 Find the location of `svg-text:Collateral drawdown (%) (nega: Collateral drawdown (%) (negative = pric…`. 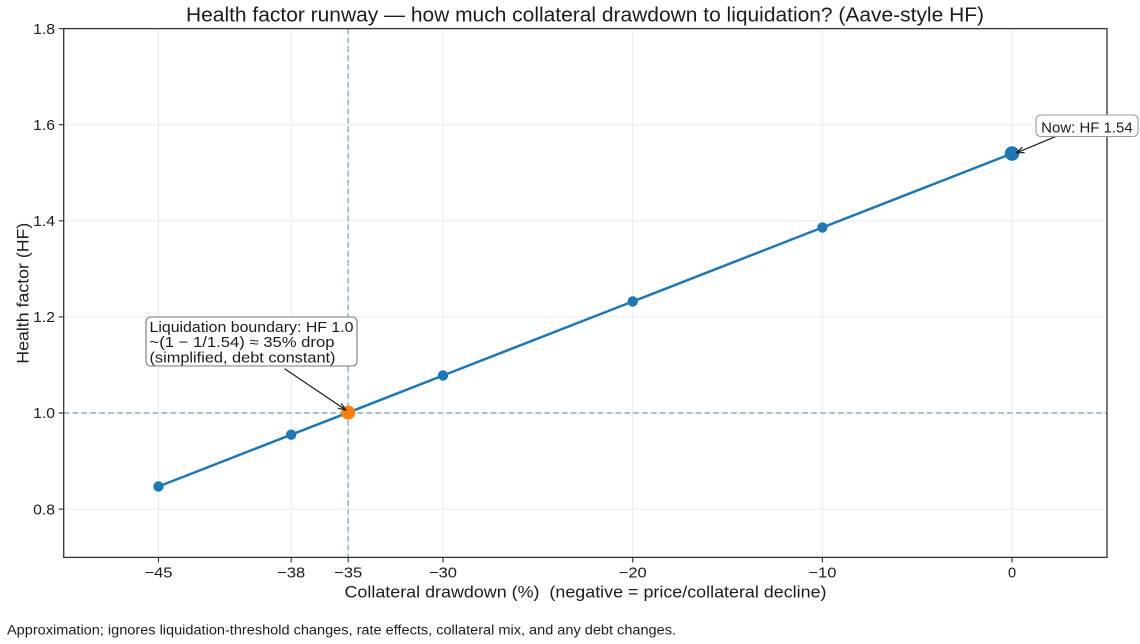

svg-text:Collateral drawdown (%) (nega: Collateral drawdown (%) (negative = pric… is located at coordinates (586, 591).